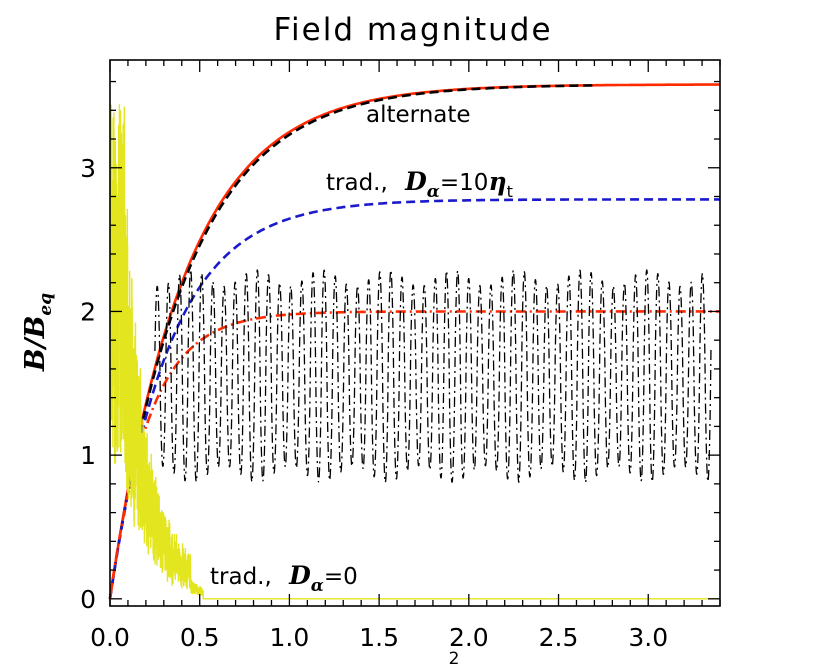 The image size is (830, 665). Describe the element at coordinates (88, 599) in the screenshot. I see `y-tick-label: 0` at that location.